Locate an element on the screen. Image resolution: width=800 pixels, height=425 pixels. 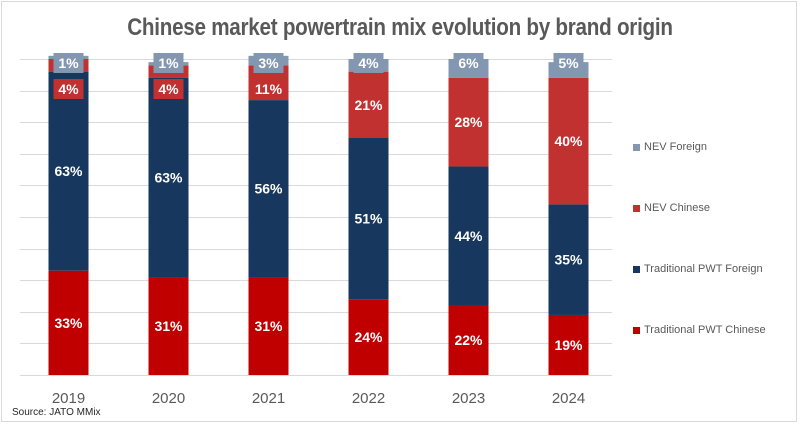
bar-stack-2020 is located at coordinates (168, 218).